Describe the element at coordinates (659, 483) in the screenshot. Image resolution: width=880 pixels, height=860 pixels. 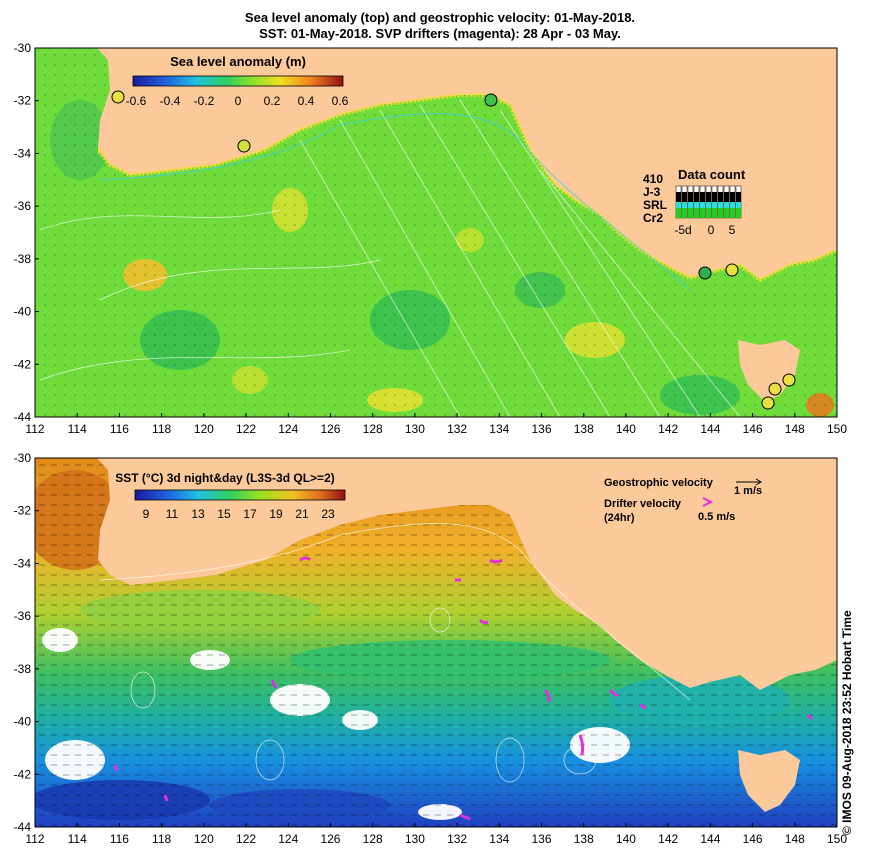
I see `geo-velocity-label: Geostrophic velocity` at that location.